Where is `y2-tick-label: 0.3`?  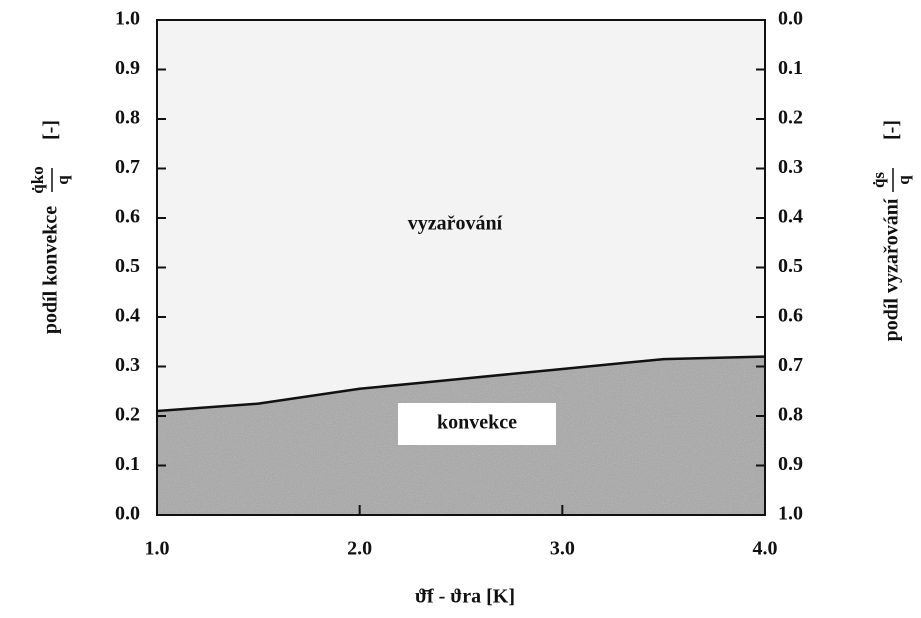
y2-tick-label: 0.3 is located at coordinates (790, 167).